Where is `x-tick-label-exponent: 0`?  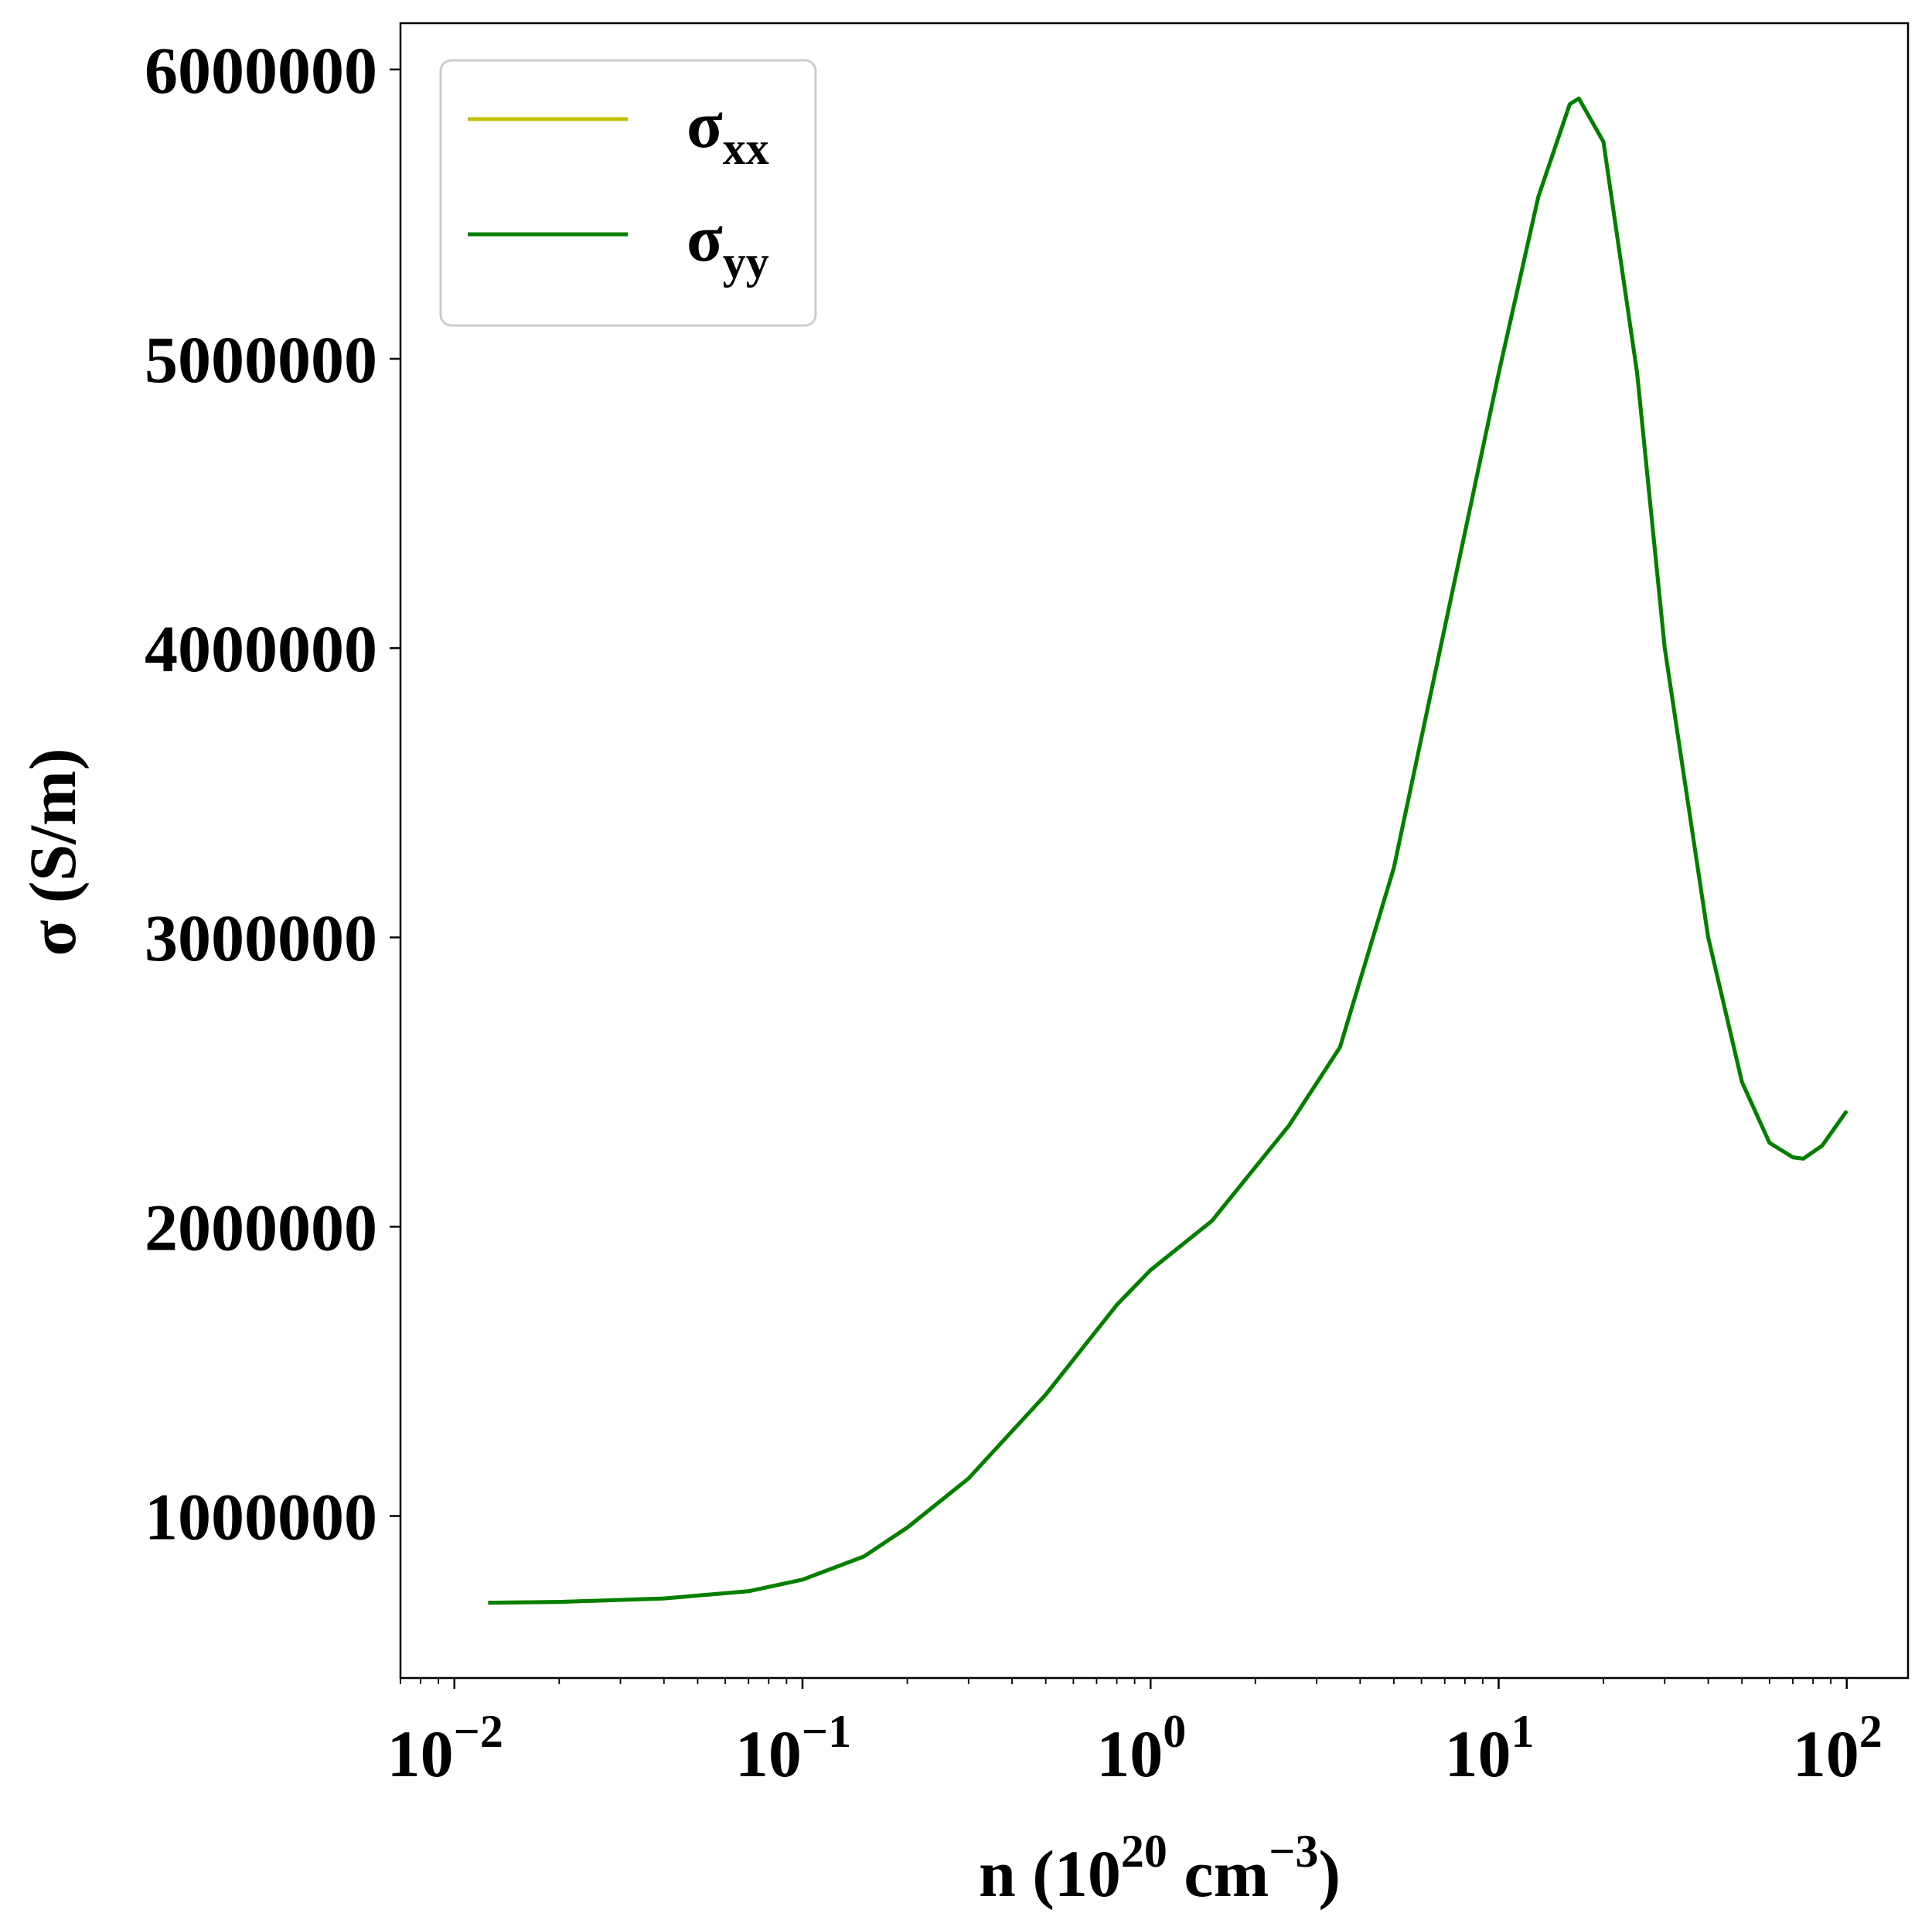 x-tick-label-exponent: 0 is located at coordinates (1174, 1731).